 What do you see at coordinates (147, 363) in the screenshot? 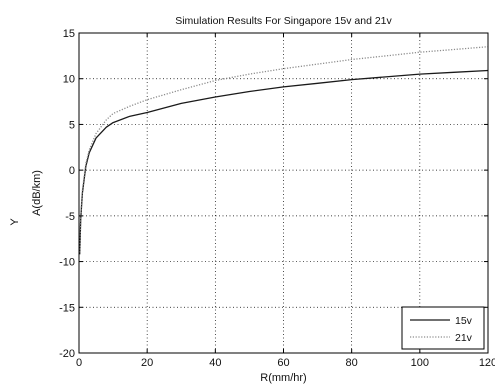
I see `x-tick-label: 20` at bounding box center [147, 363].